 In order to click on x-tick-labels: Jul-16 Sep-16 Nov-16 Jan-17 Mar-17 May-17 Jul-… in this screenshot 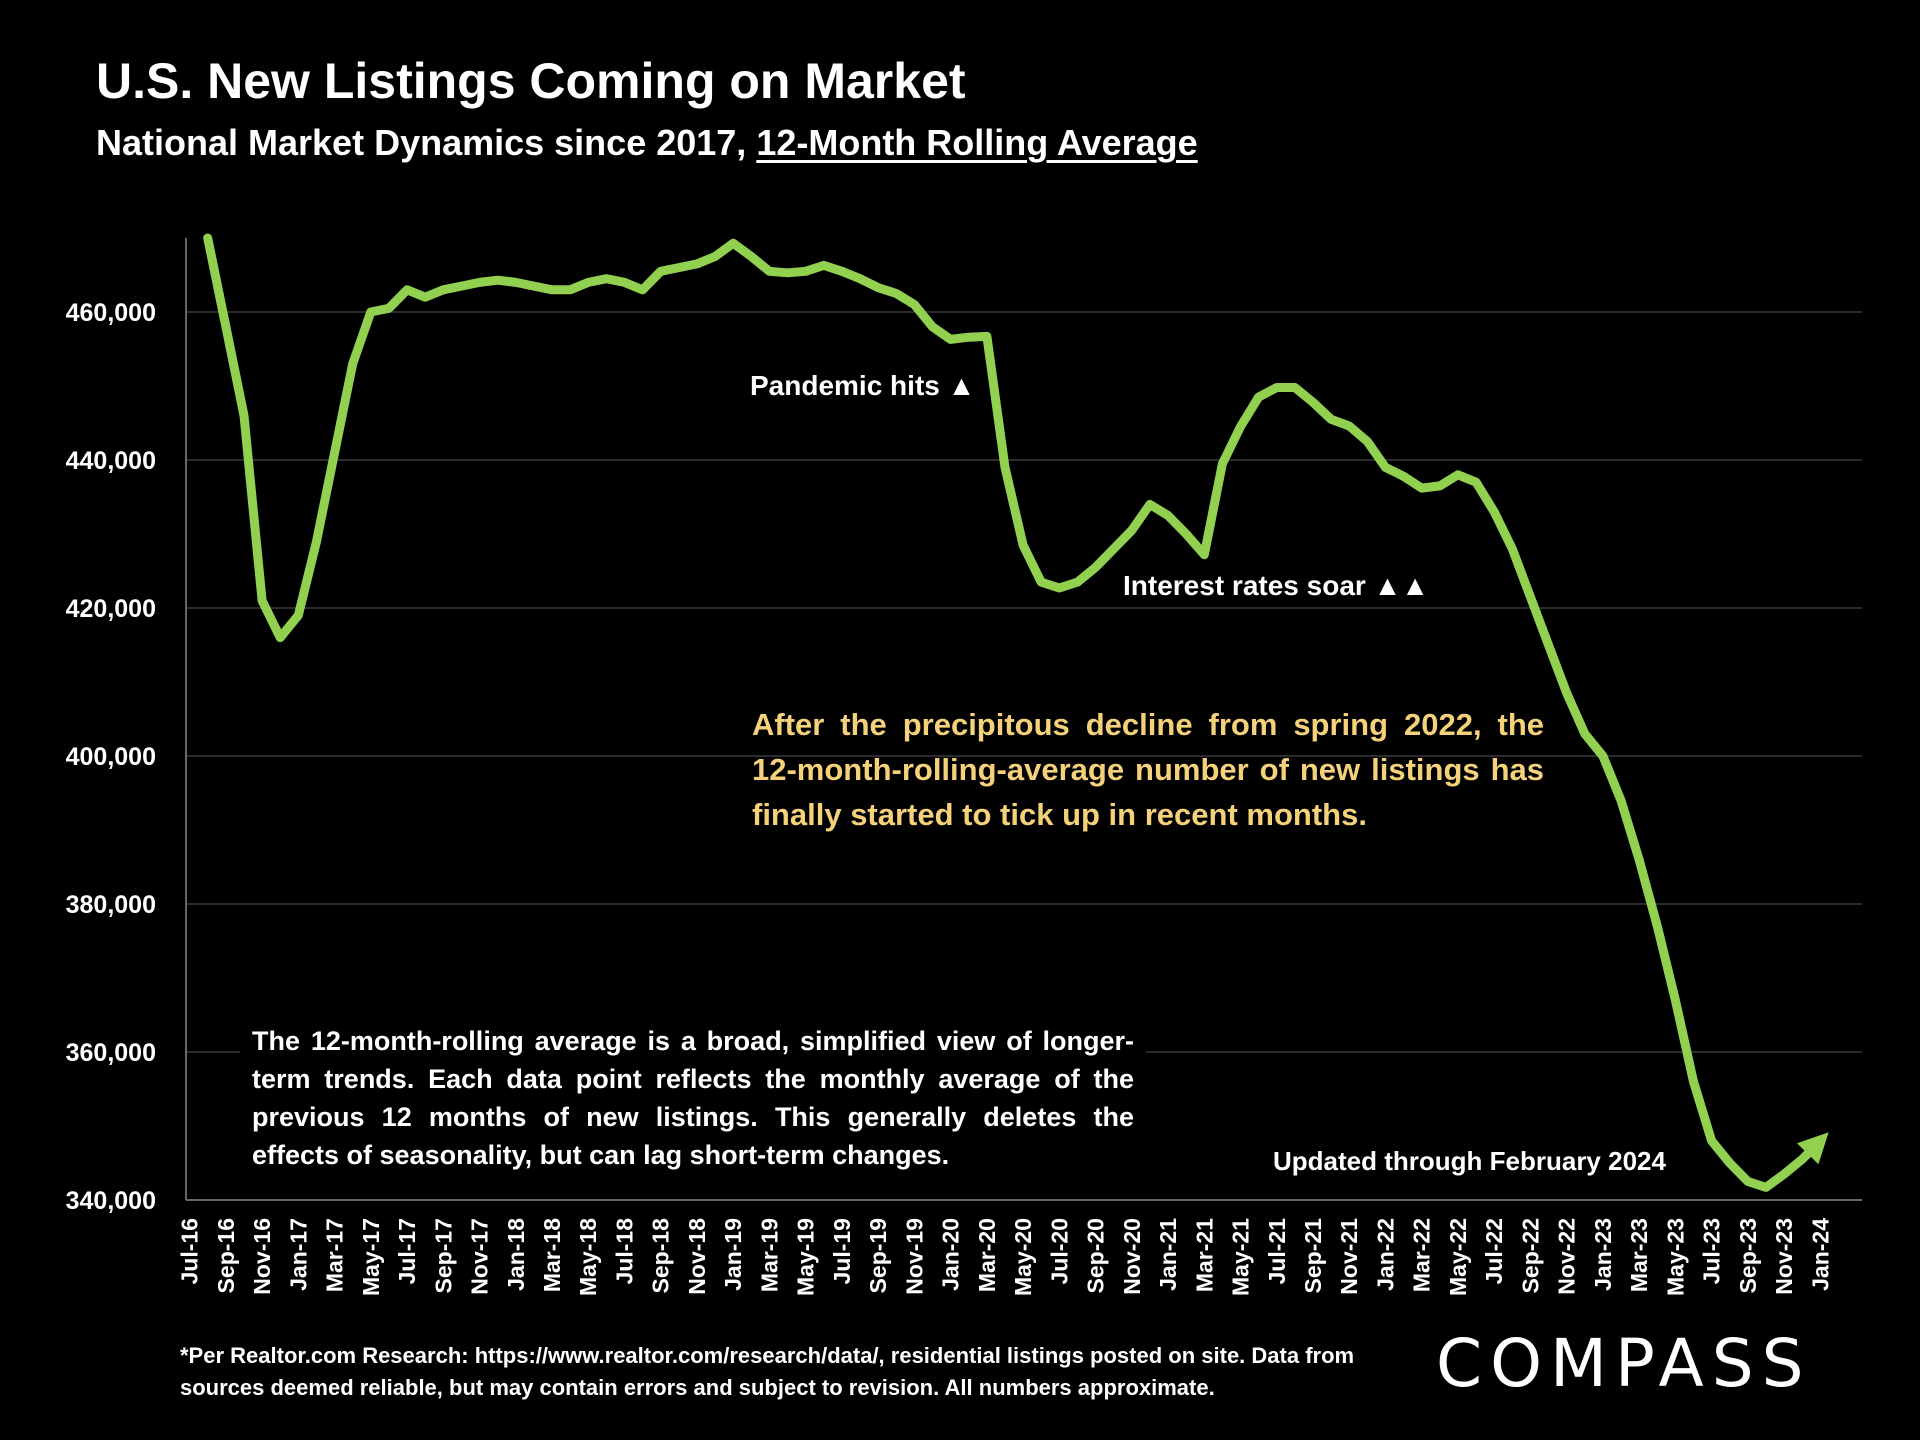, I will do `click(1005, 1257)`.